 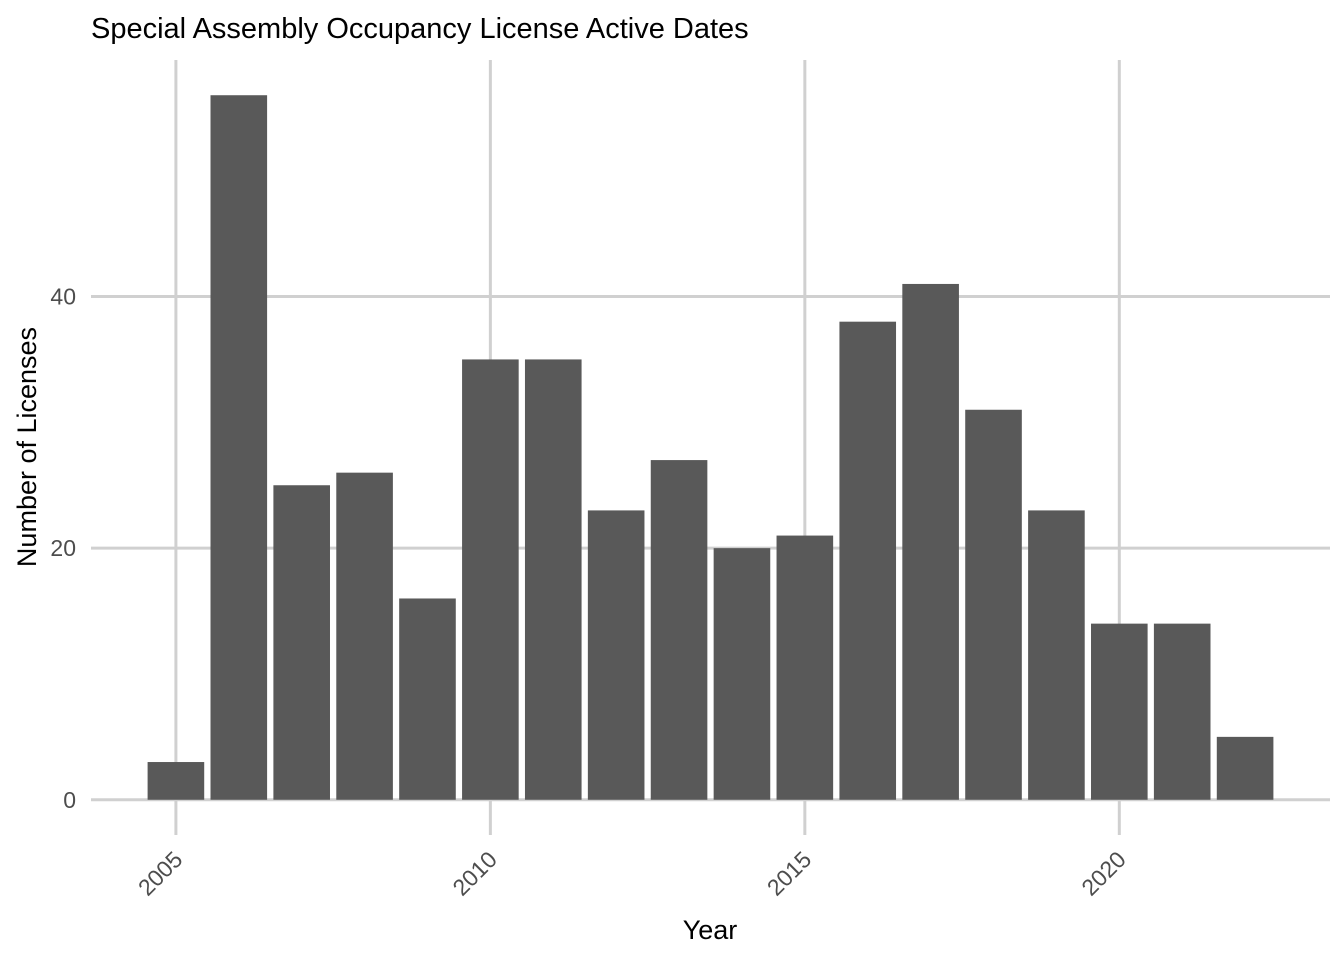 What do you see at coordinates (1245, 768) in the screenshot?
I see `bar-2022` at bounding box center [1245, 768].